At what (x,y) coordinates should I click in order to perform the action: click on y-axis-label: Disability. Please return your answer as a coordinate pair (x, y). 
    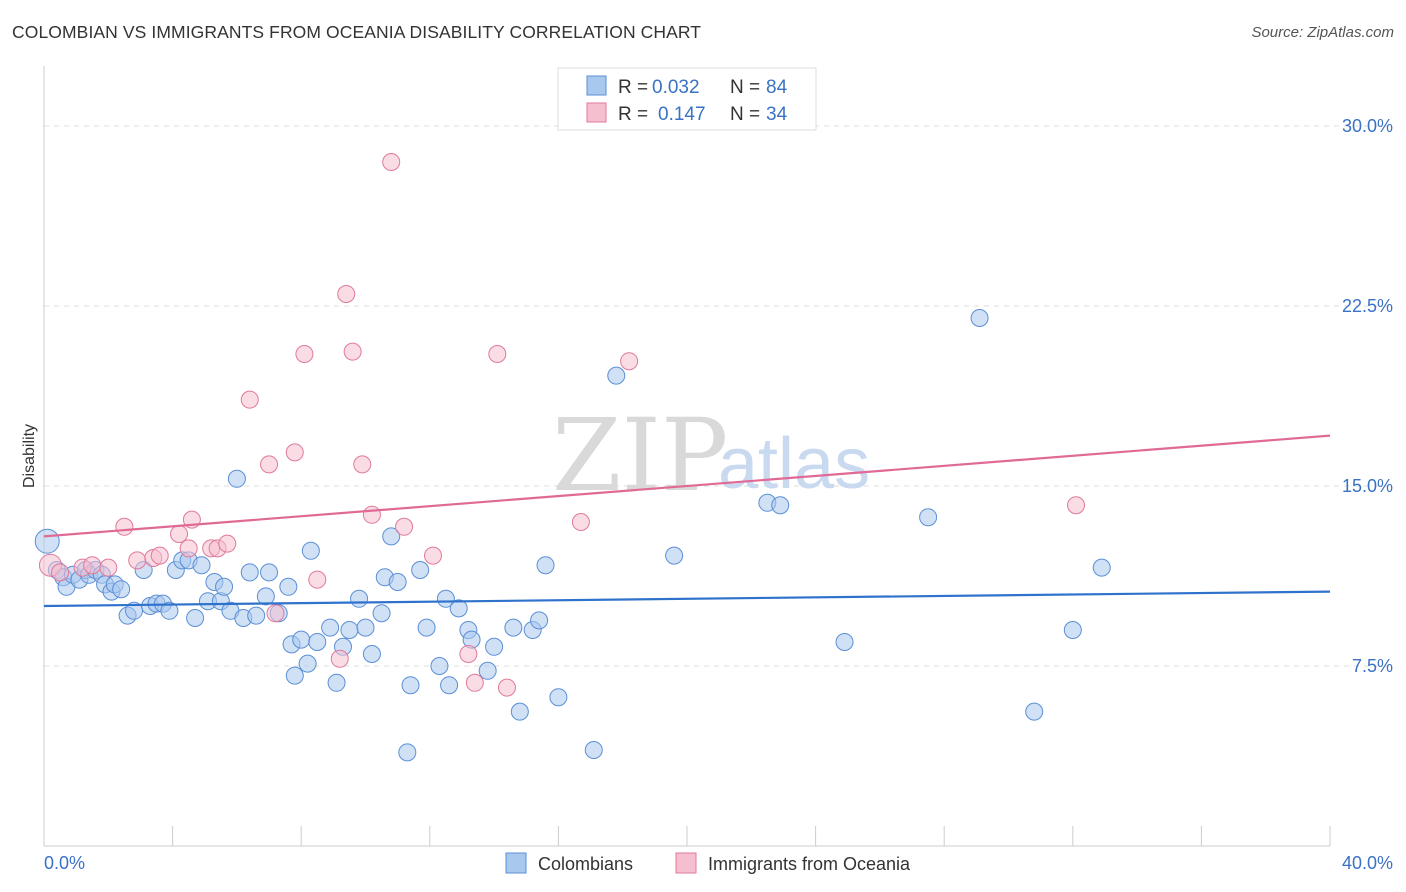
    Looking at the image, I should click on (29, 456).